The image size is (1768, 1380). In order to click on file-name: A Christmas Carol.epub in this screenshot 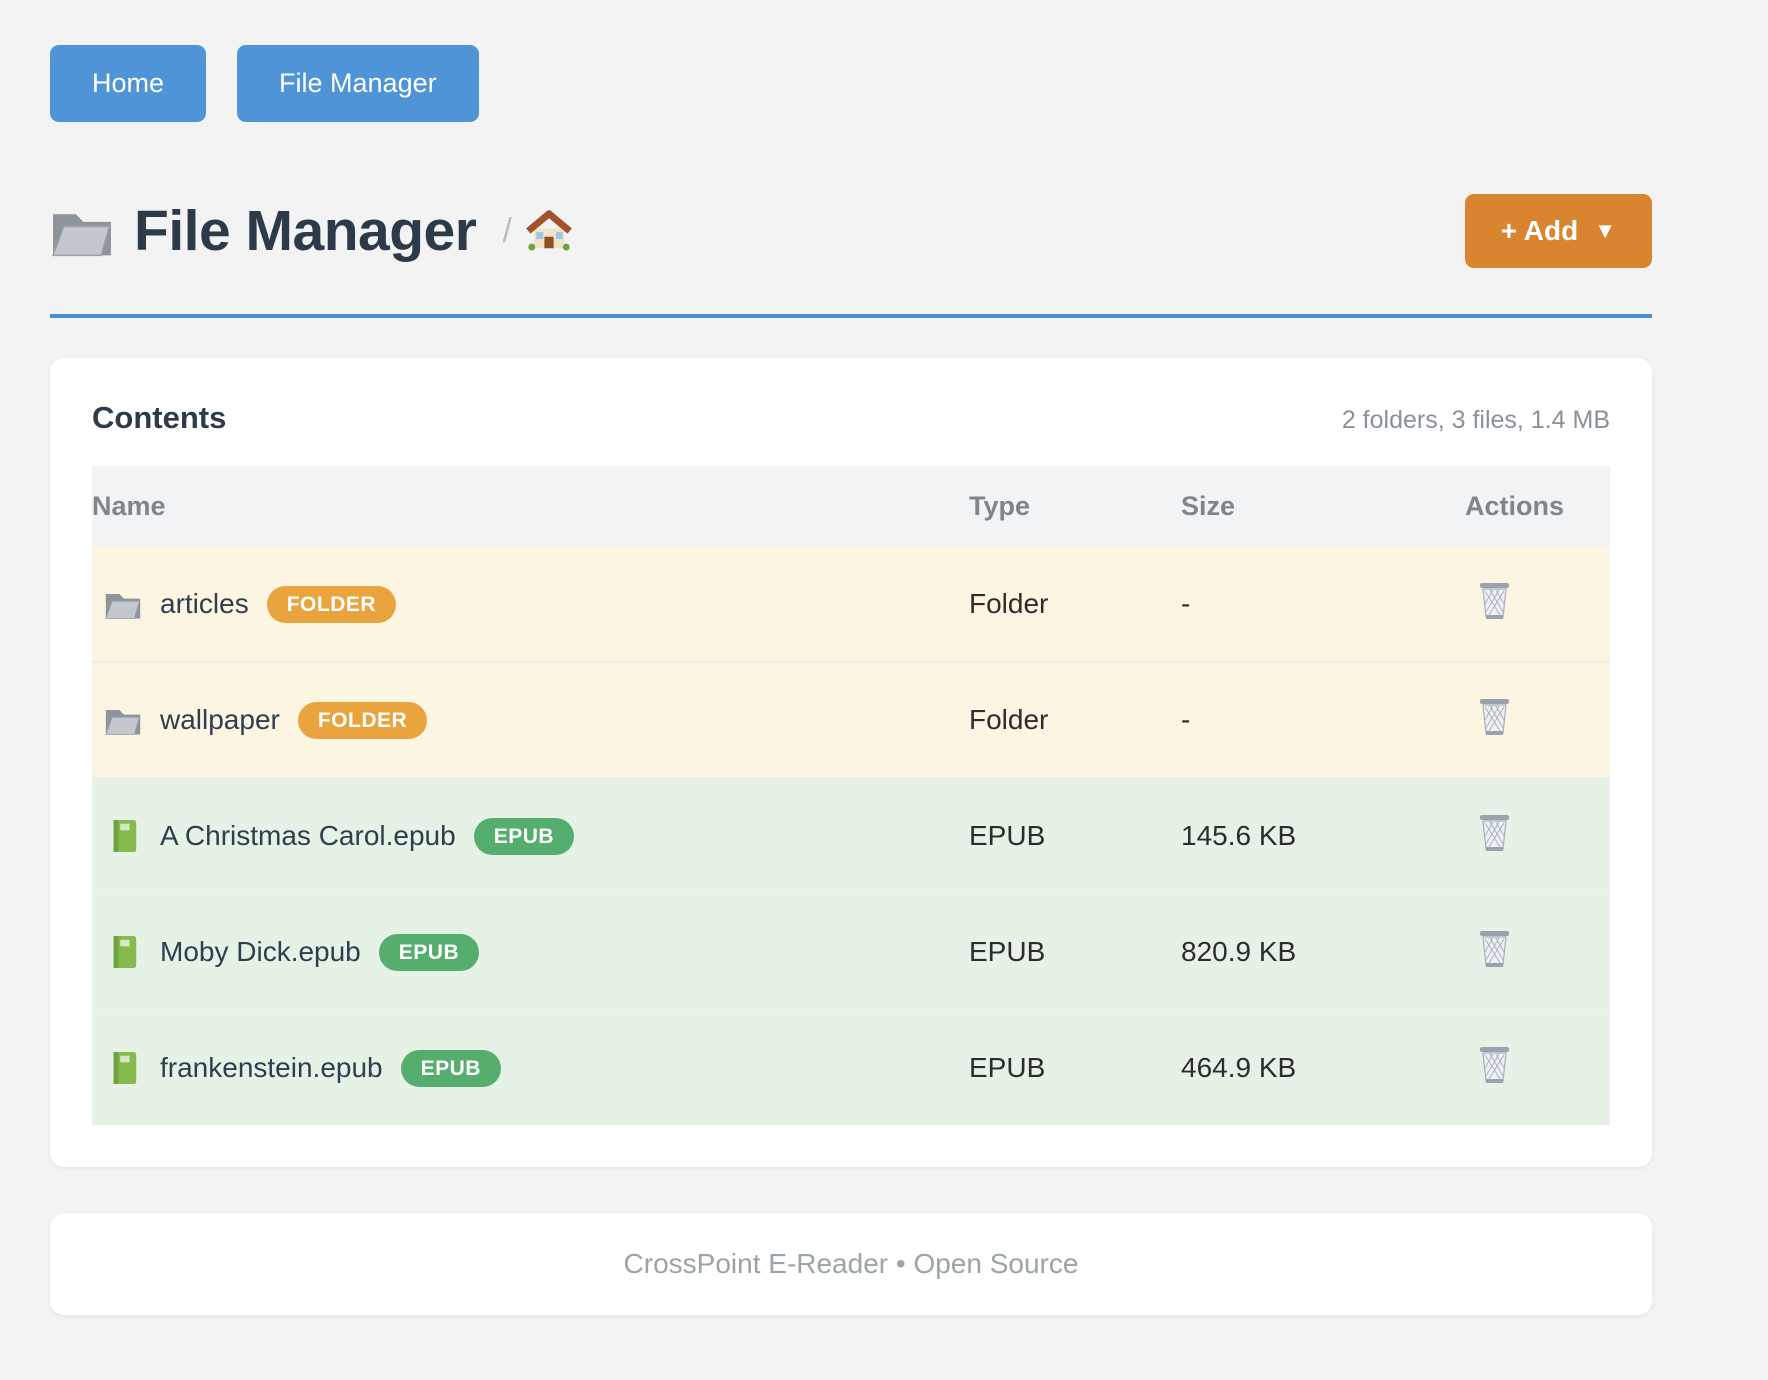, I will do `click(308, 835)`.